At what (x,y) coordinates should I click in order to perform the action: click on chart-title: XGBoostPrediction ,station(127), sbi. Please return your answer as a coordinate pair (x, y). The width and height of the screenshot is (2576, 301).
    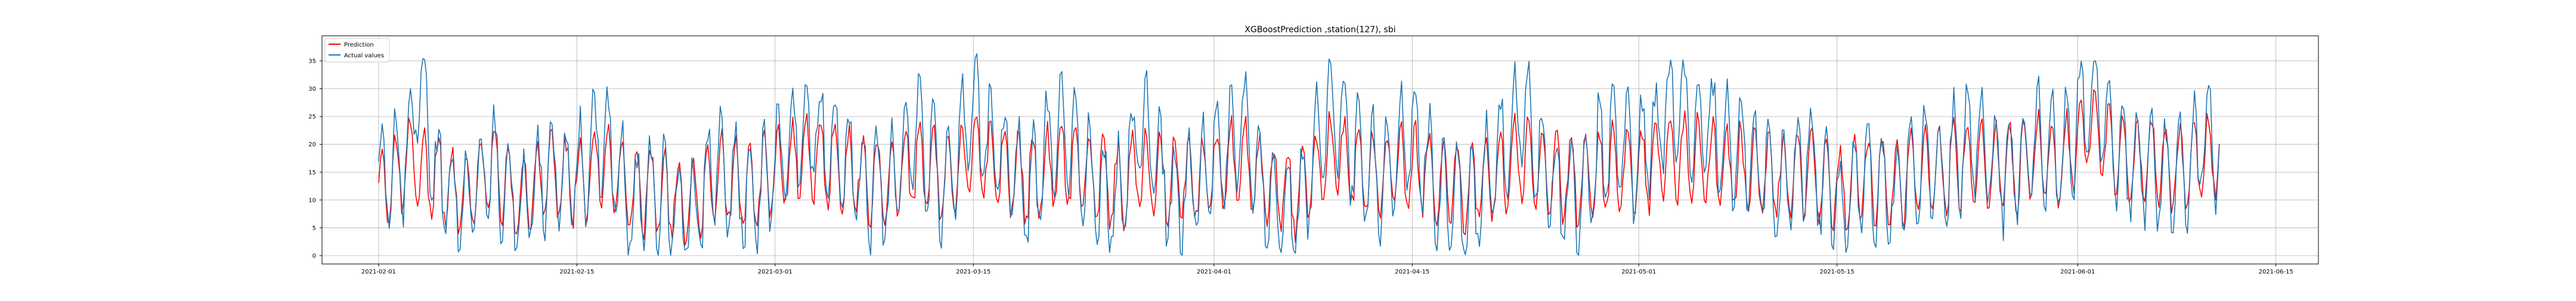
    Looking at the image, I should click on (1320, 30).